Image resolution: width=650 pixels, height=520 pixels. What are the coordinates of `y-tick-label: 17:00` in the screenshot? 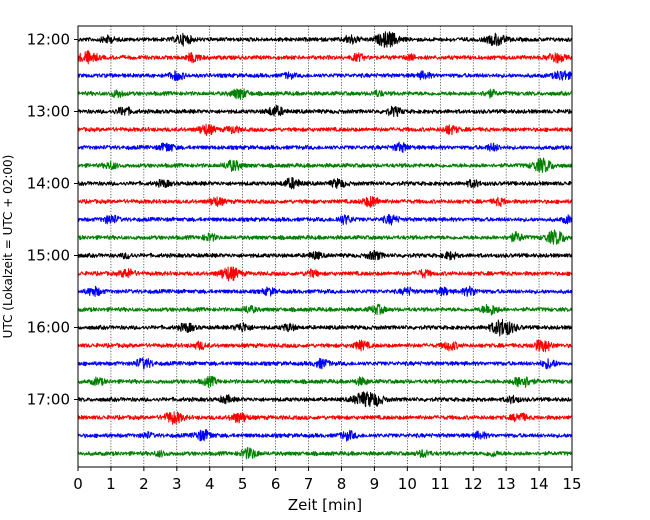 It's located at (48, 400).